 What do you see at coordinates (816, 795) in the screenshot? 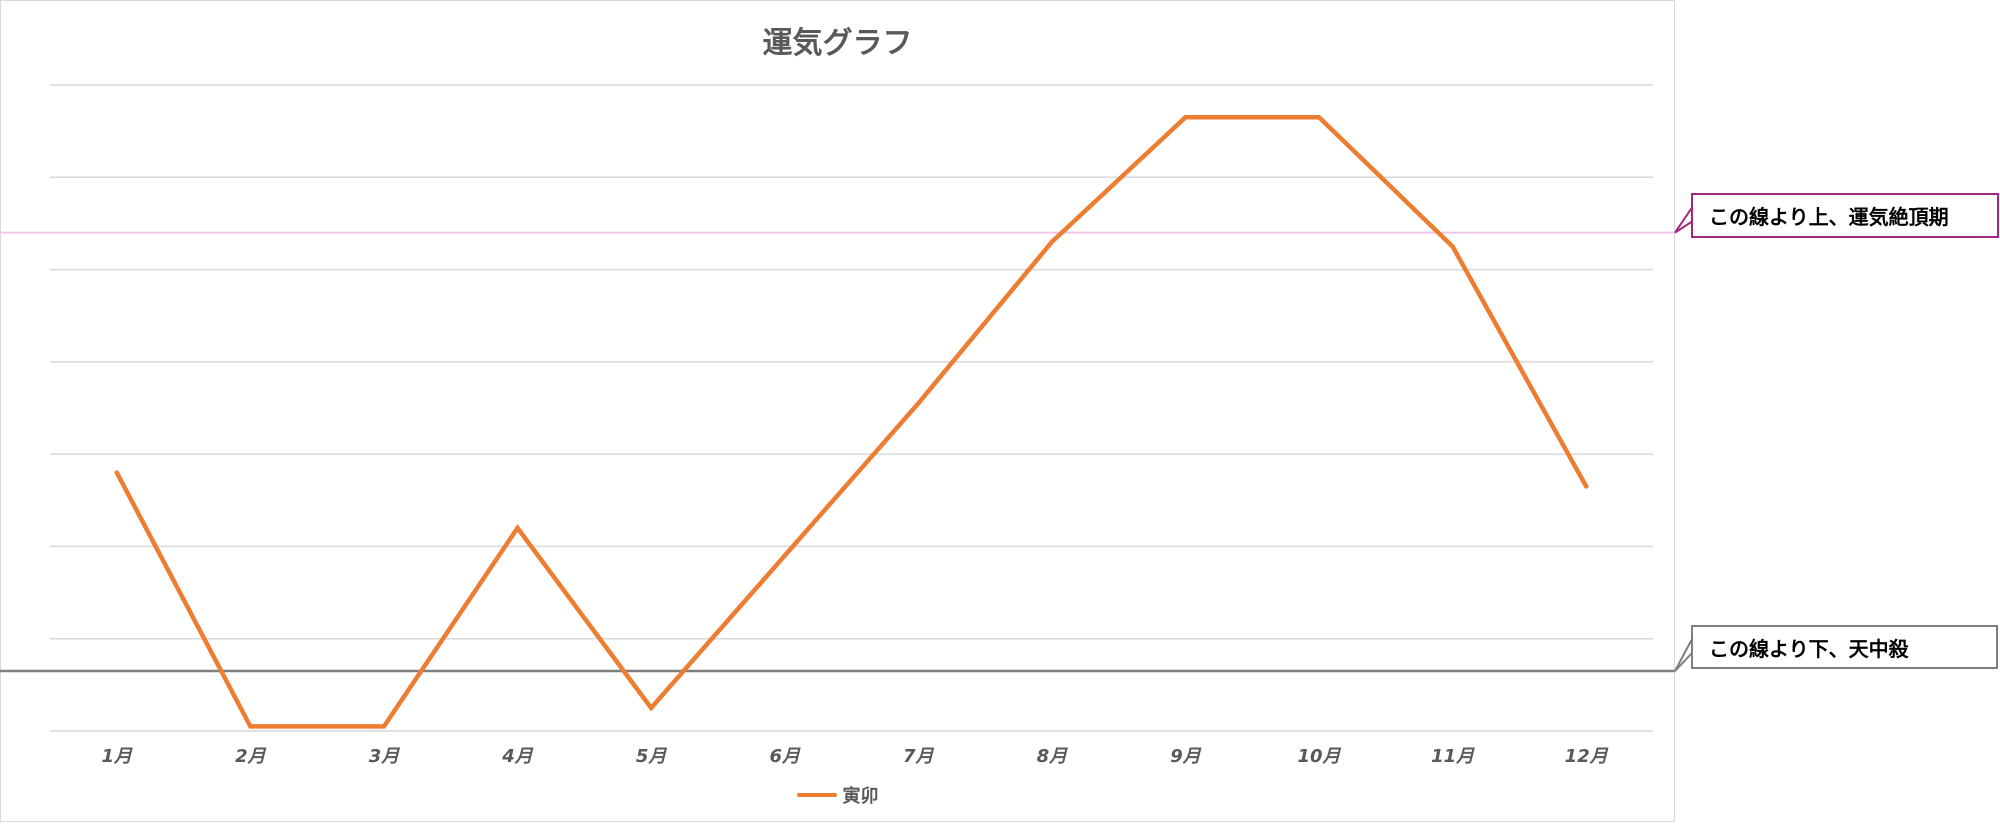
I see `legend-swatch` at bounding box center [816, 795].